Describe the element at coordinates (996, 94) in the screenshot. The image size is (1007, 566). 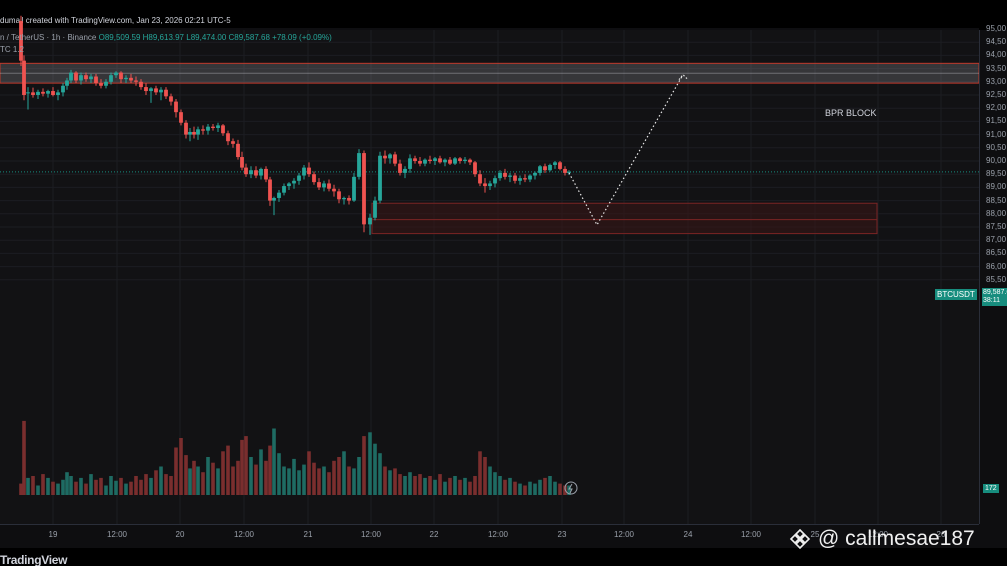
I see `price-tick-label: 92,50` at that location.